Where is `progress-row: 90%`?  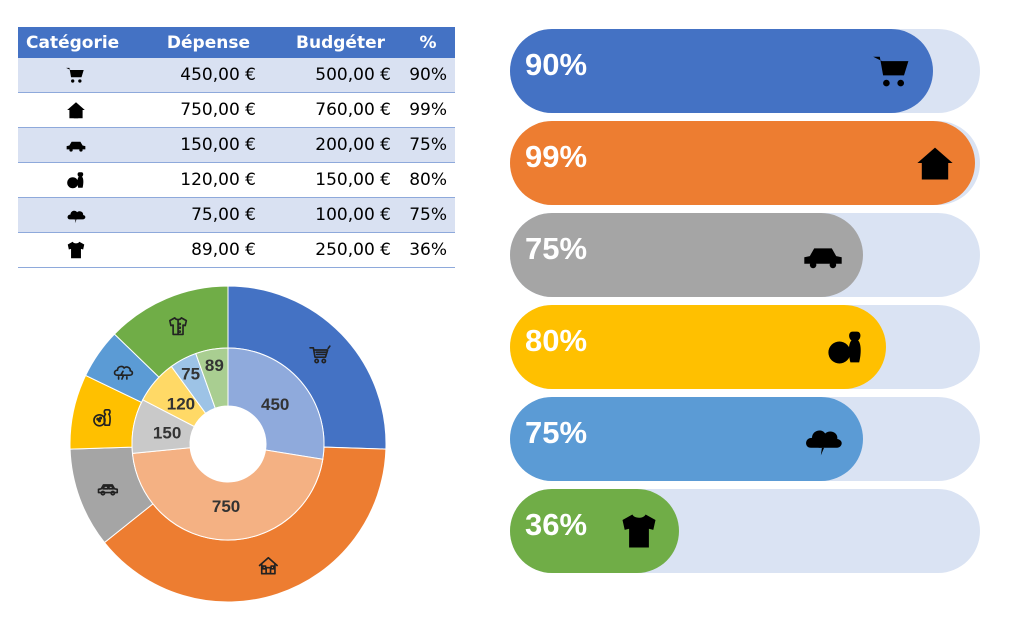 progress-row: 90% is located at coordinates (742, 69).